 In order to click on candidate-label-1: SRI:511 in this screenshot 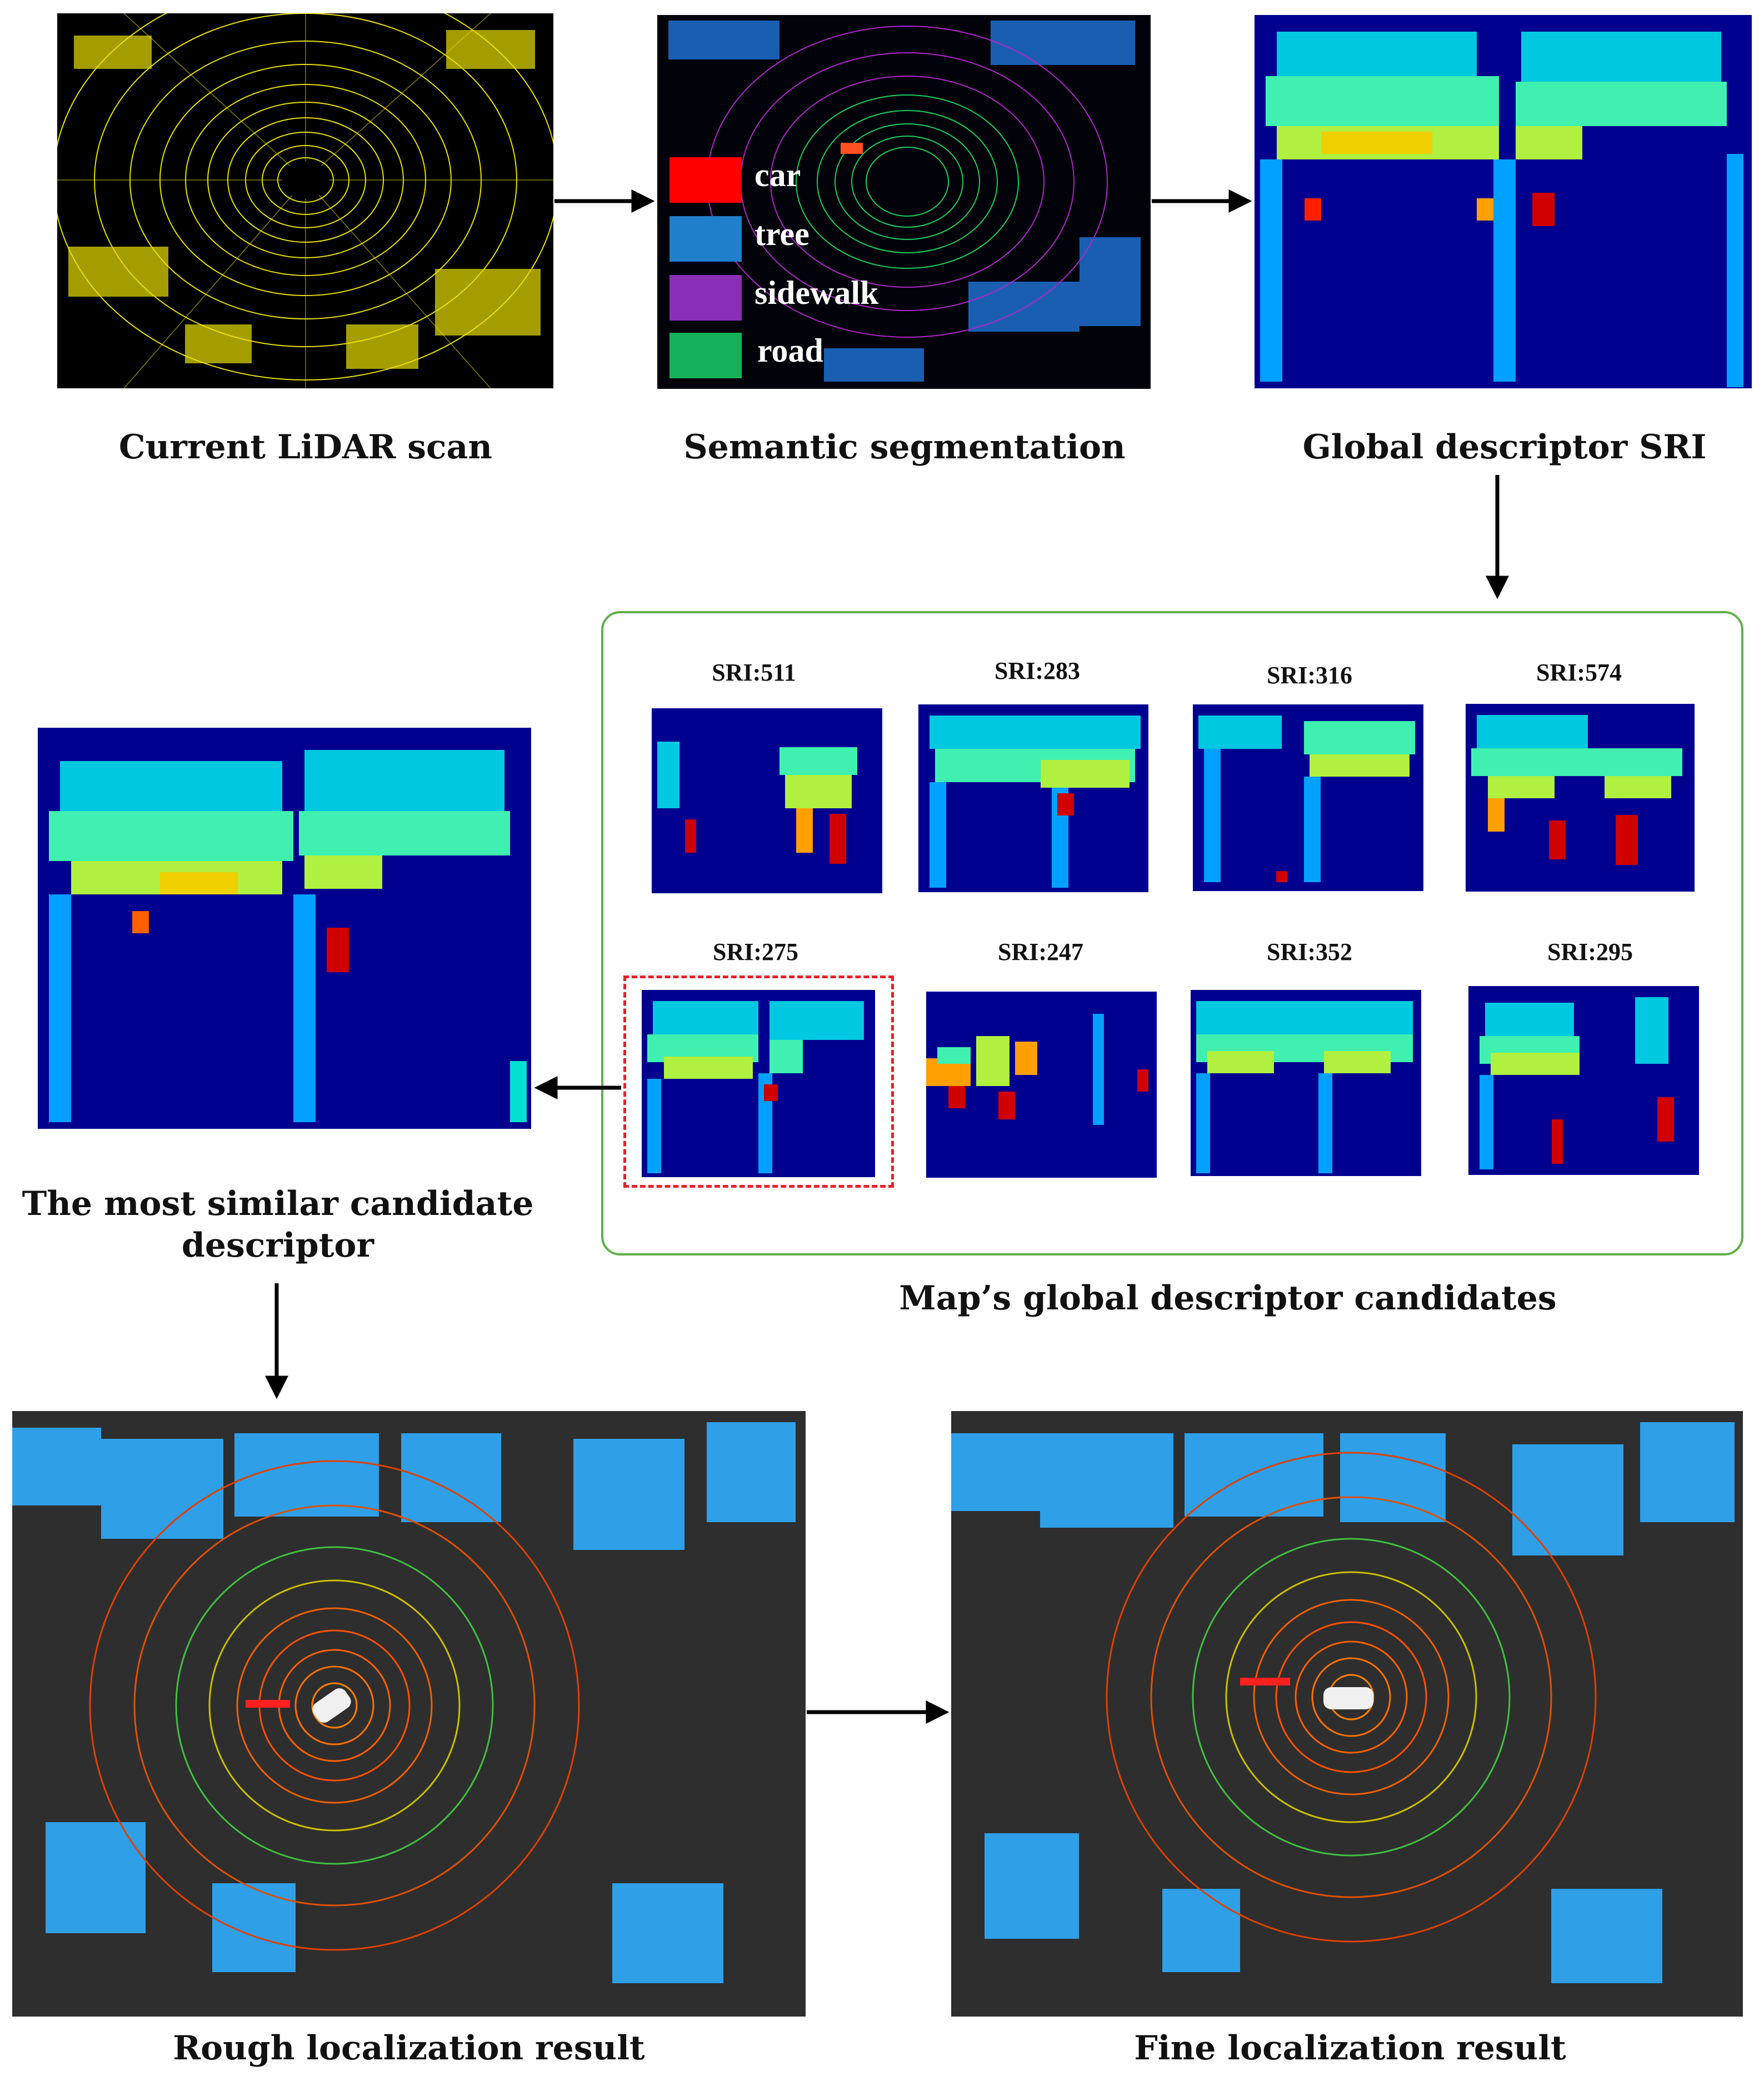, I will do `click(754, 672)`.